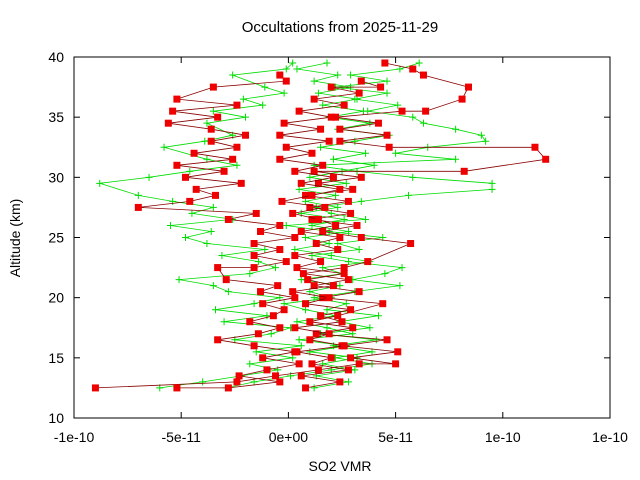 The height and width of the screenshot is (480, 640). What do you see at coordinates (395, 437) in the screenshot?
I see `x-tick-label: 5e-11` at bounding box center [395, 437].